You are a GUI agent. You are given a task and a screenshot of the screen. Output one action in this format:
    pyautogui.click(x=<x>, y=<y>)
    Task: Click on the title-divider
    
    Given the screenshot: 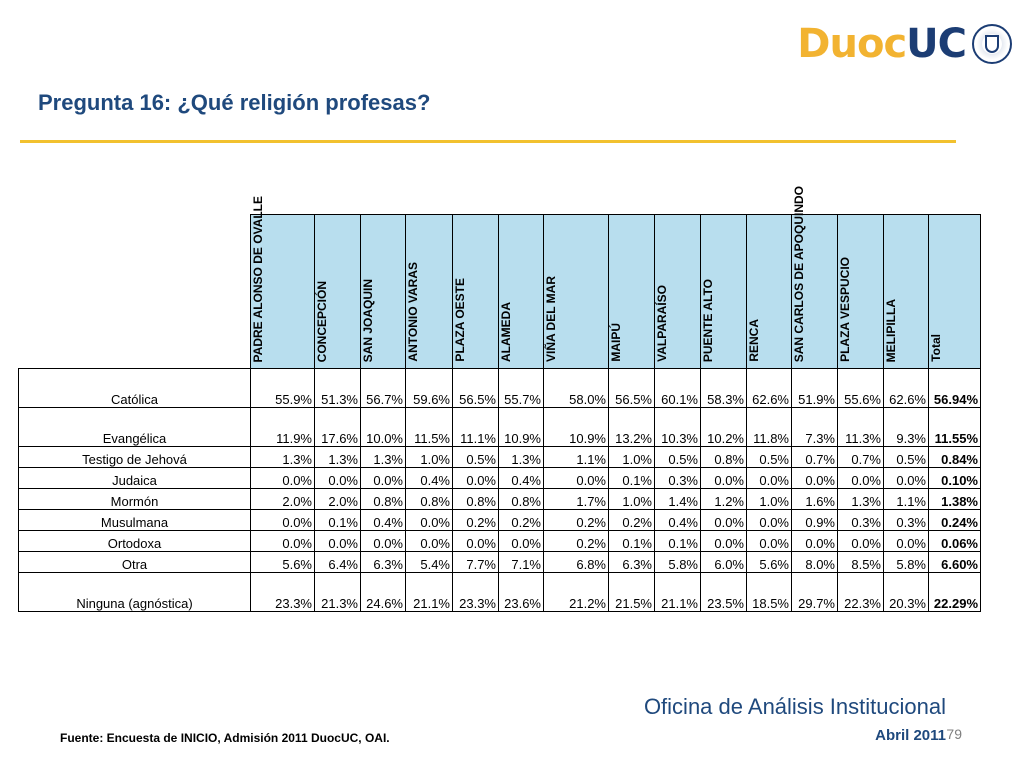 What is the action you would take?
    pyautogui.click(x=488, y=141)
    